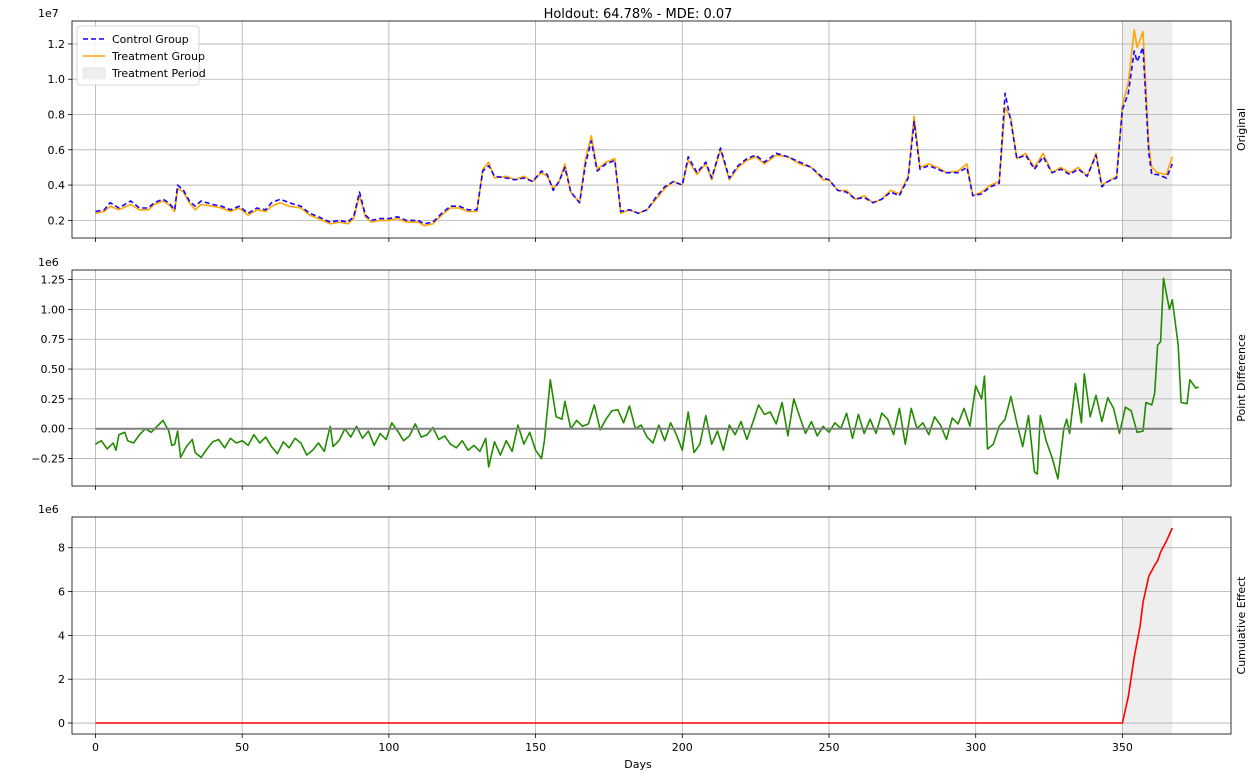 This screenshot has width=1251, height=776. Describe the element at coordinates (682, 747) in the screenshot. I see `x-tick-label: 200` at that location.